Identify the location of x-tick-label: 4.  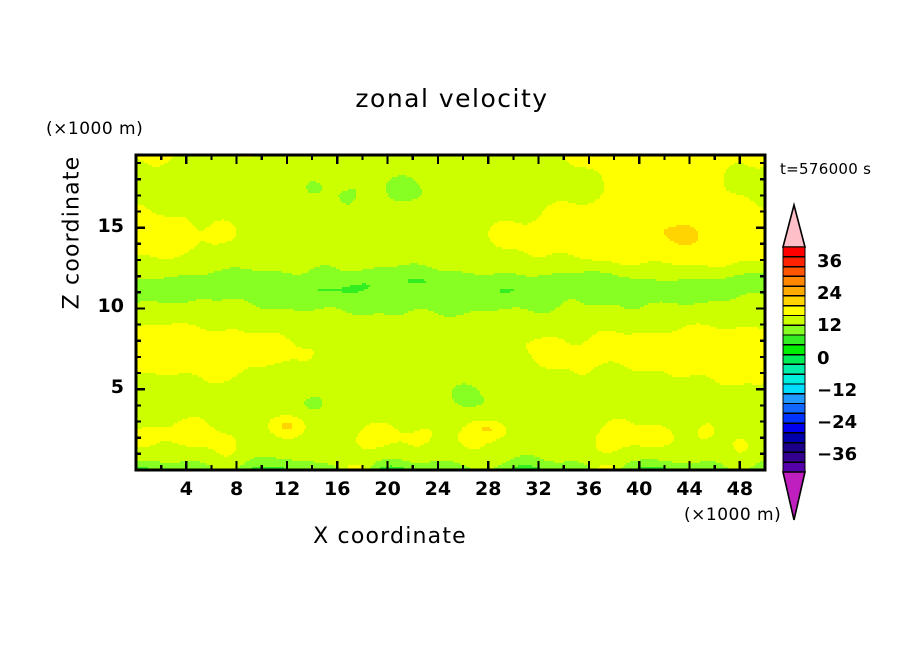
(186, 489).